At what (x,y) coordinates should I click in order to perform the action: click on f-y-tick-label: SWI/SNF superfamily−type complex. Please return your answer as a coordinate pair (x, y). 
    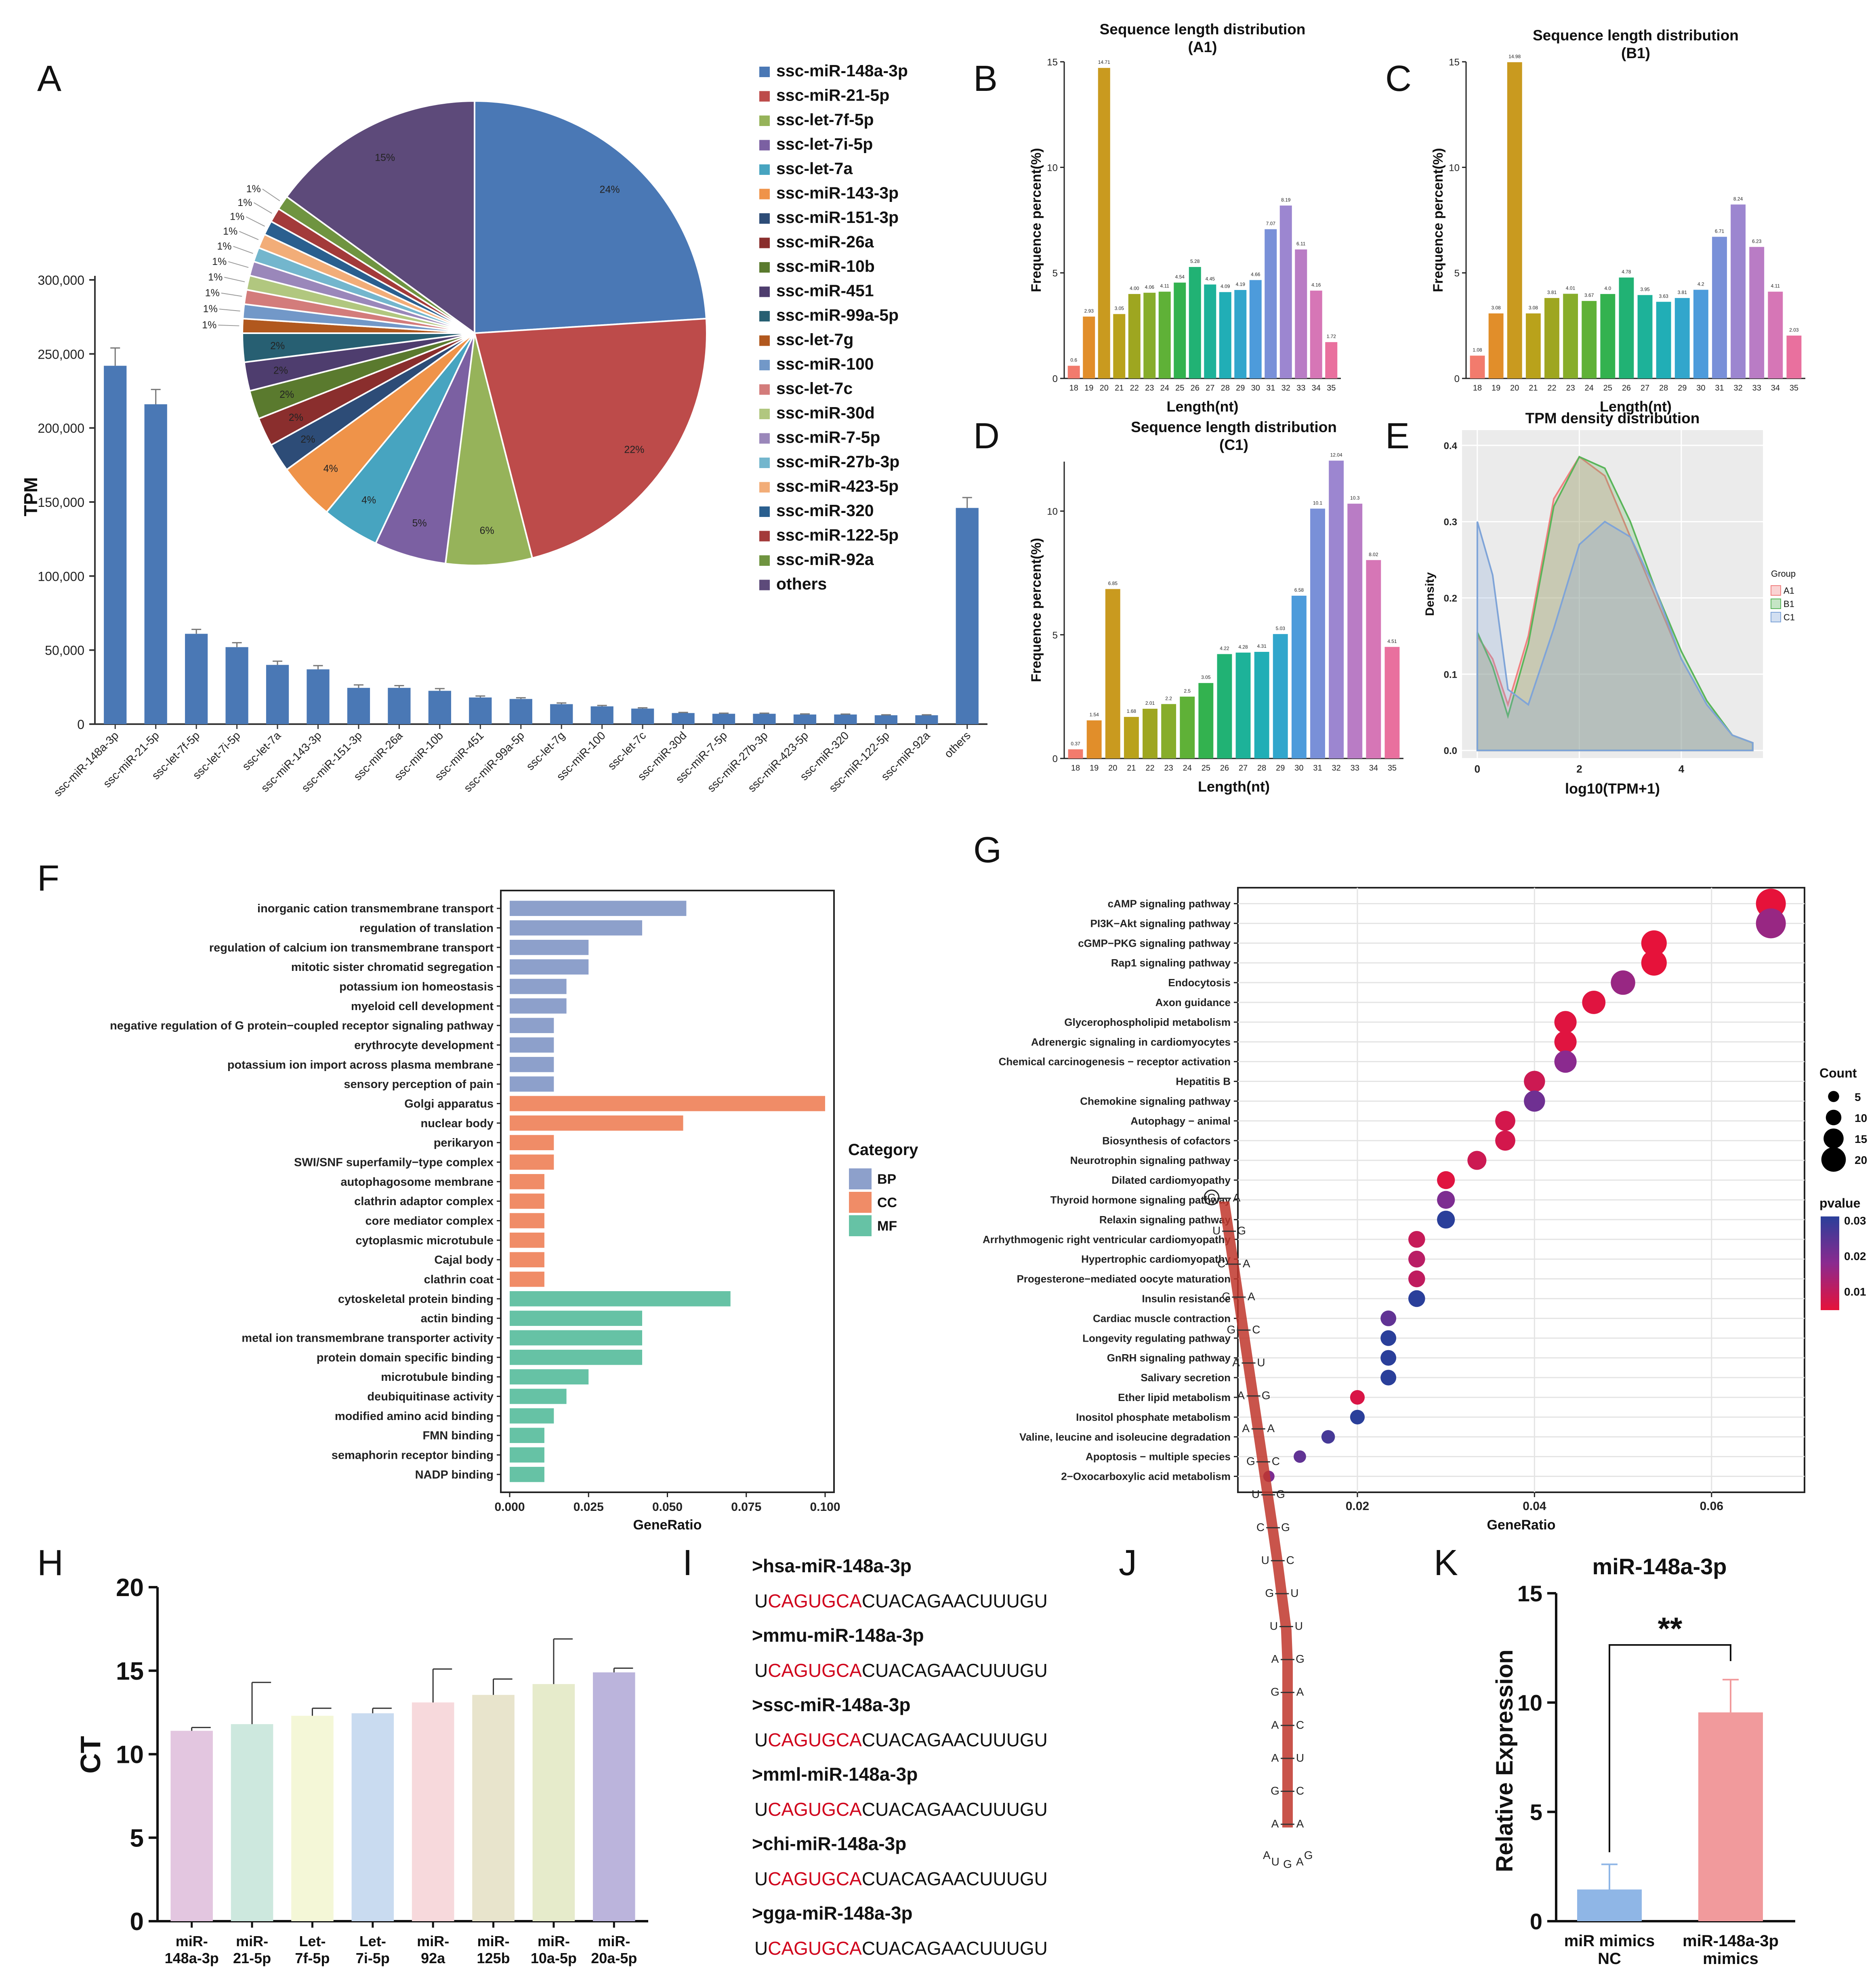
    Looking at the image, I should click on (394, 1162).